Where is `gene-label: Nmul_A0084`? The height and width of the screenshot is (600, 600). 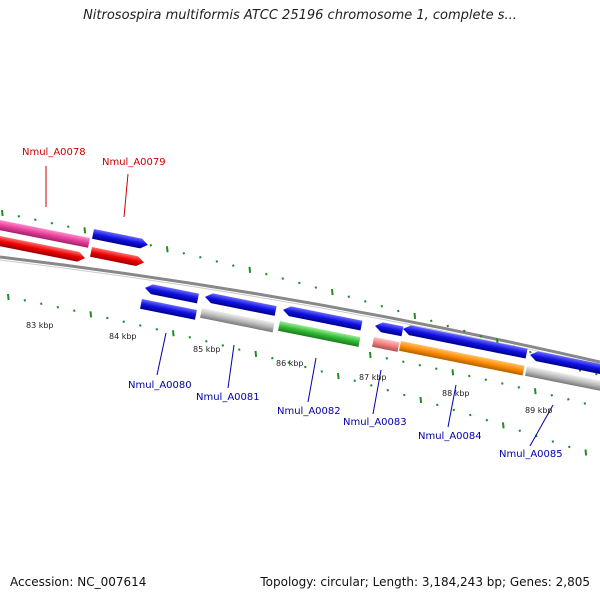 gene-label: Nmul_A0084 is located at coordinates (450, 436).